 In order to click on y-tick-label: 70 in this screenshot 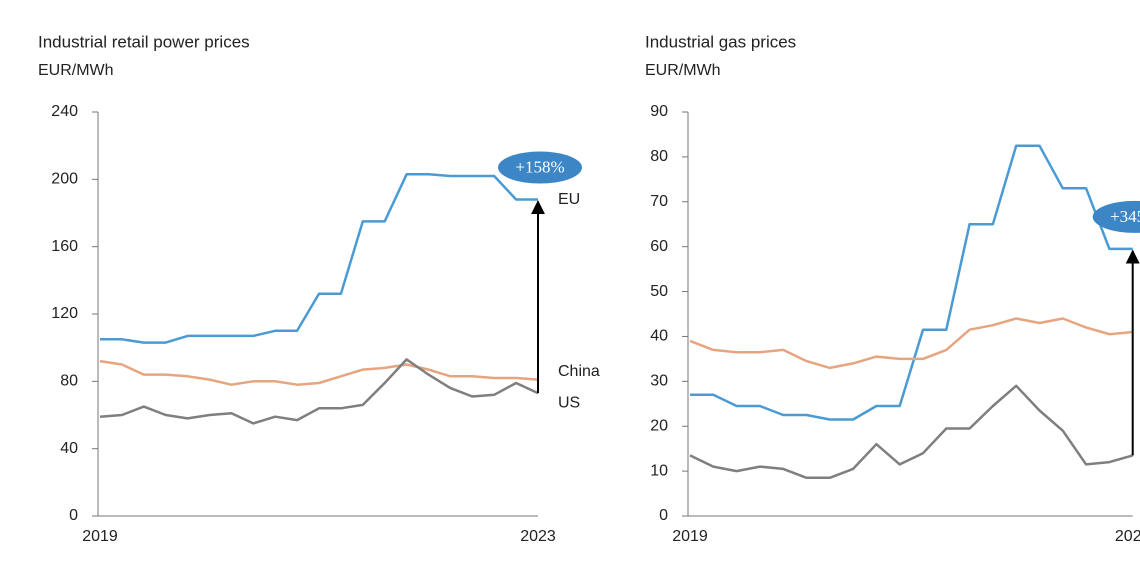, I will do `click(659, 201)`.